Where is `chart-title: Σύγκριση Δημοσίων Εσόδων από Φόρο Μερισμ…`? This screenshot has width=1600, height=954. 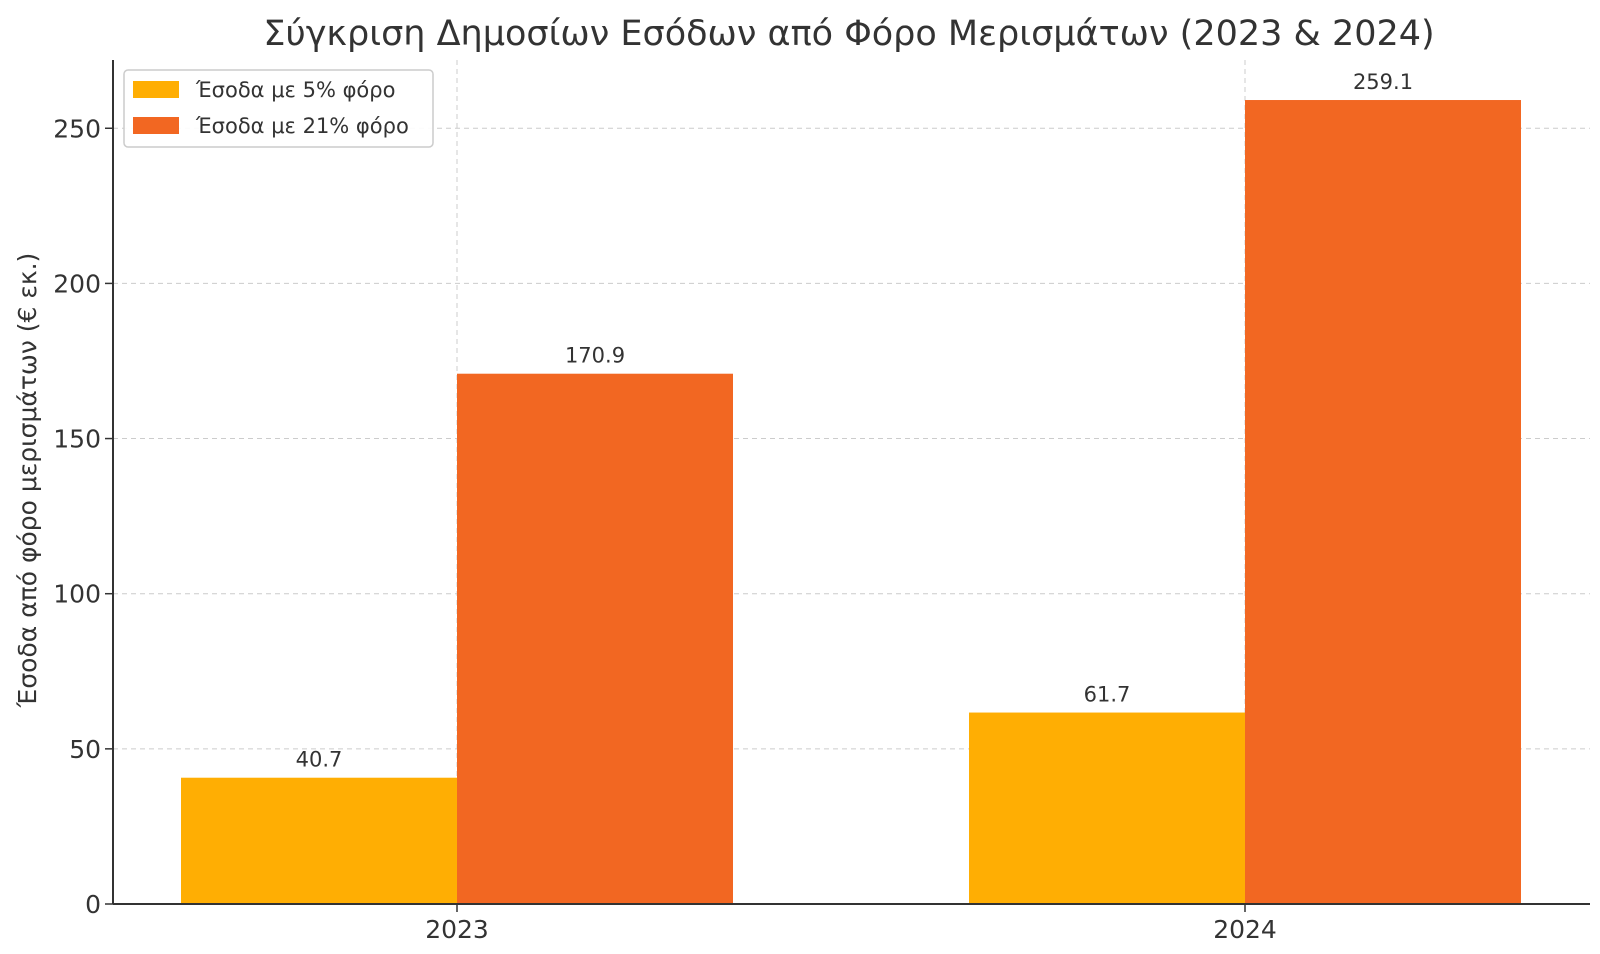 chart-title: Σύγκριση Δημοσίων Εσόδων από Φόρο Μερισμ… is located at coordinates (848, 34).